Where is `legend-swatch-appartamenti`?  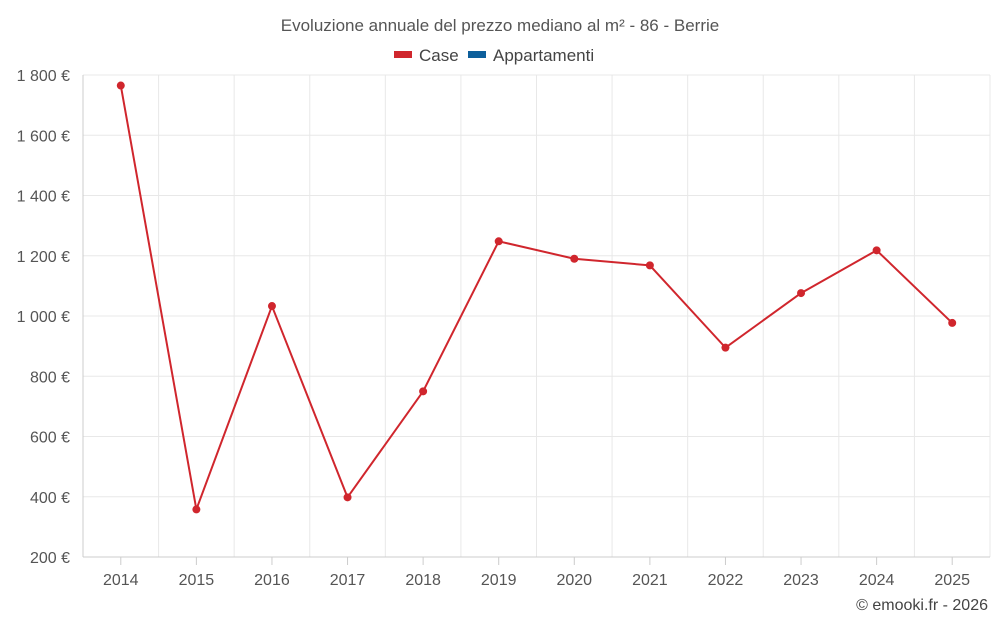 legend-swatch-appartamenti is located at coordinates (477, 54).